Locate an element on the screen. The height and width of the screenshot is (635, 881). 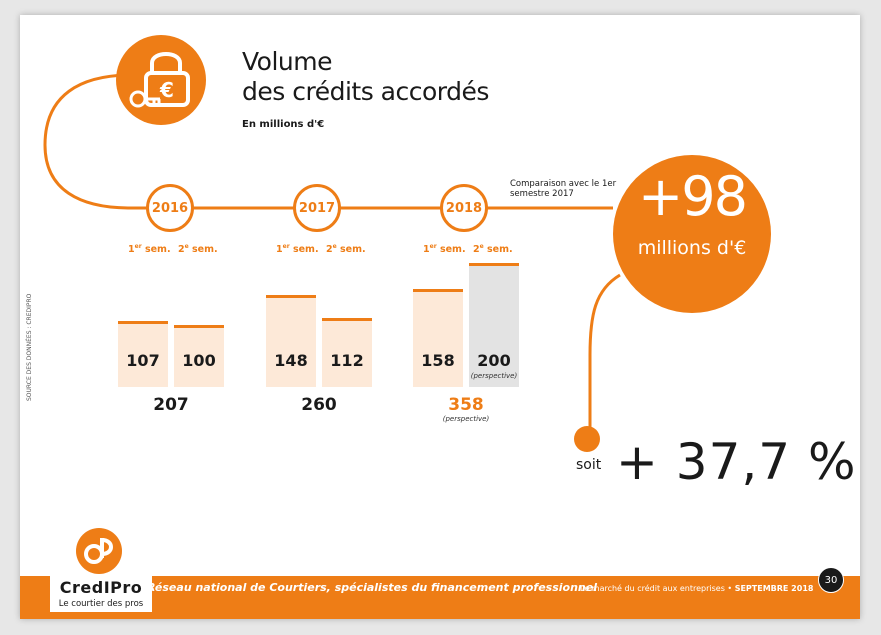
bar-2016-s1 is located at coordinates (143, 353).